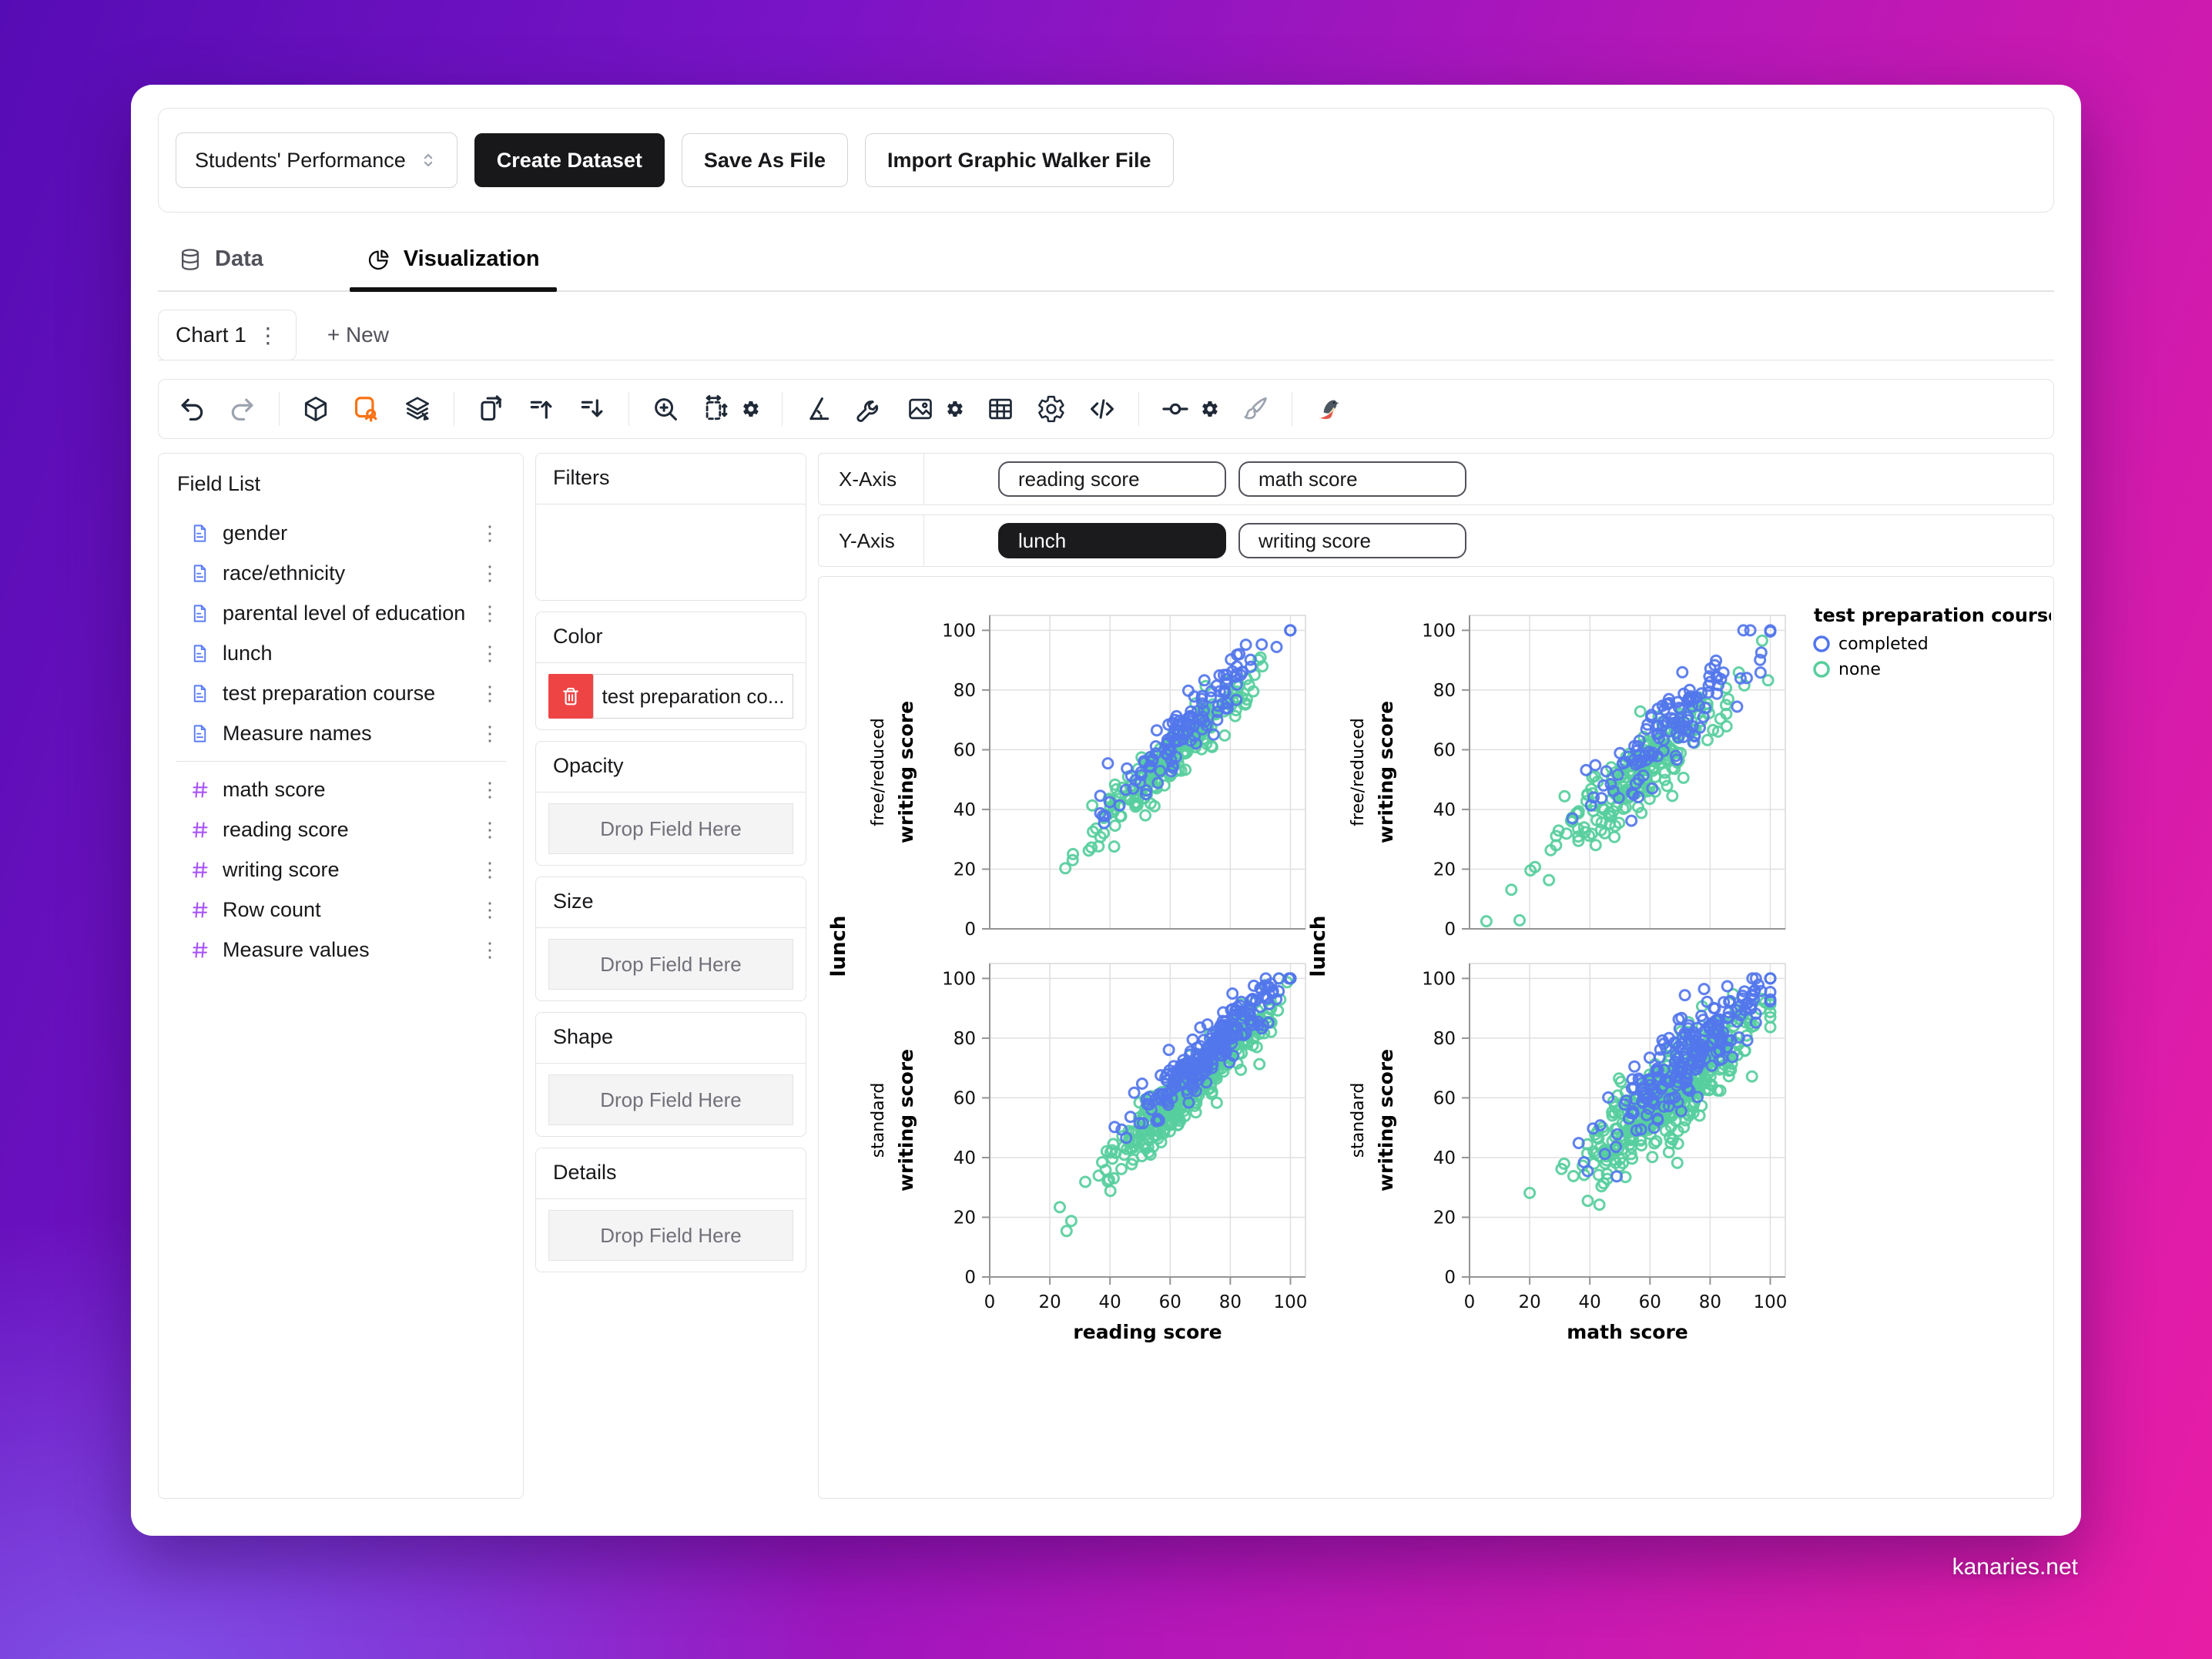  I want to click on field-item-parental-level-of-education: parental level of education ⋮, so click(341, 613).